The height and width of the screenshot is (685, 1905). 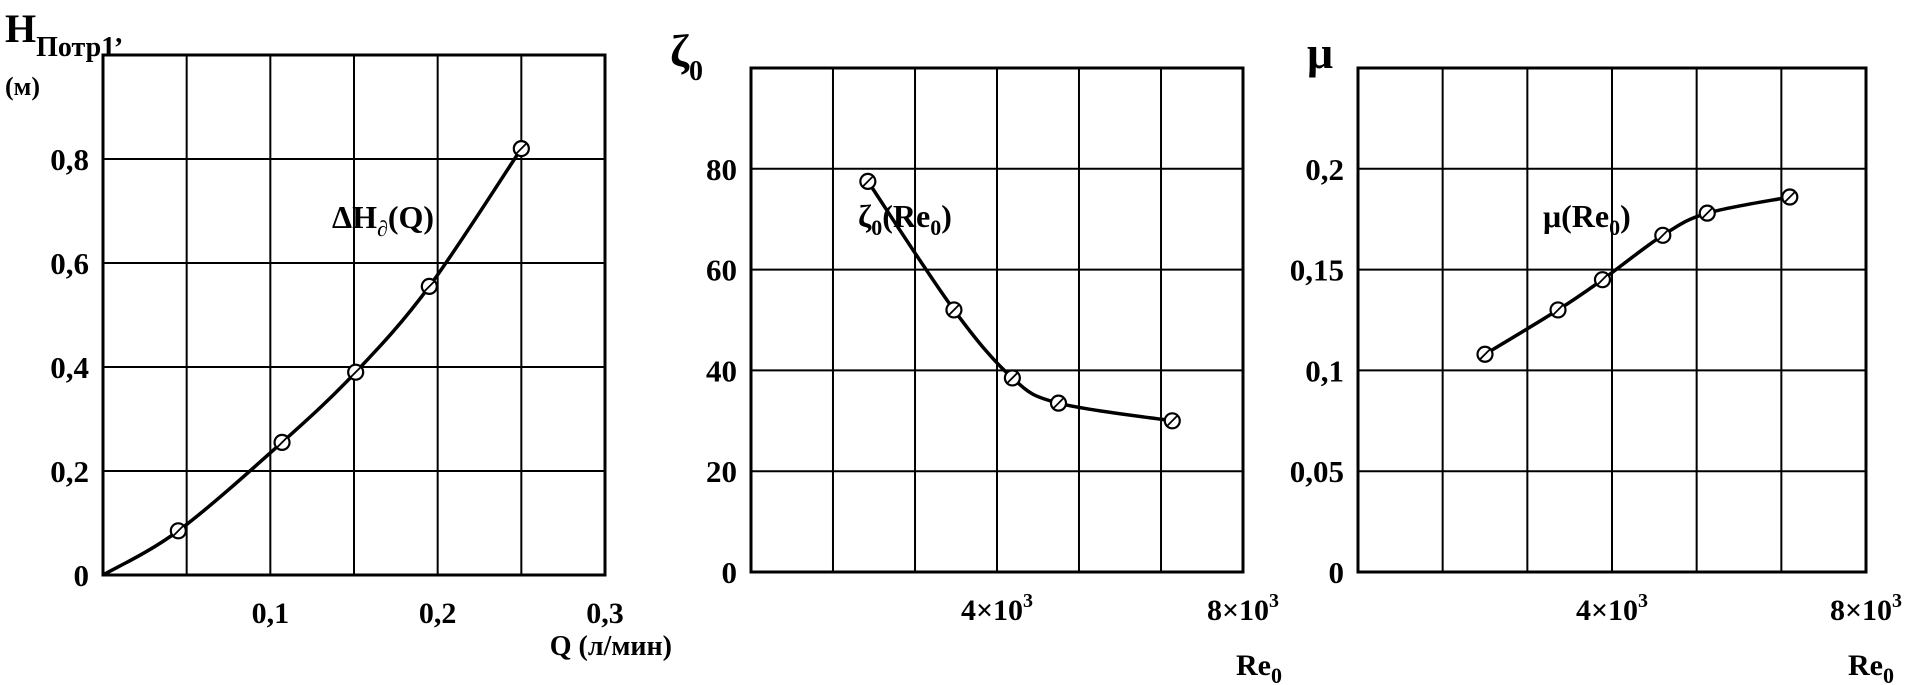 What do you see at coordinates (1317, 471) in the screenshot?
I see `y-tick-label: 0,05` at bounding box center [1317, 471].